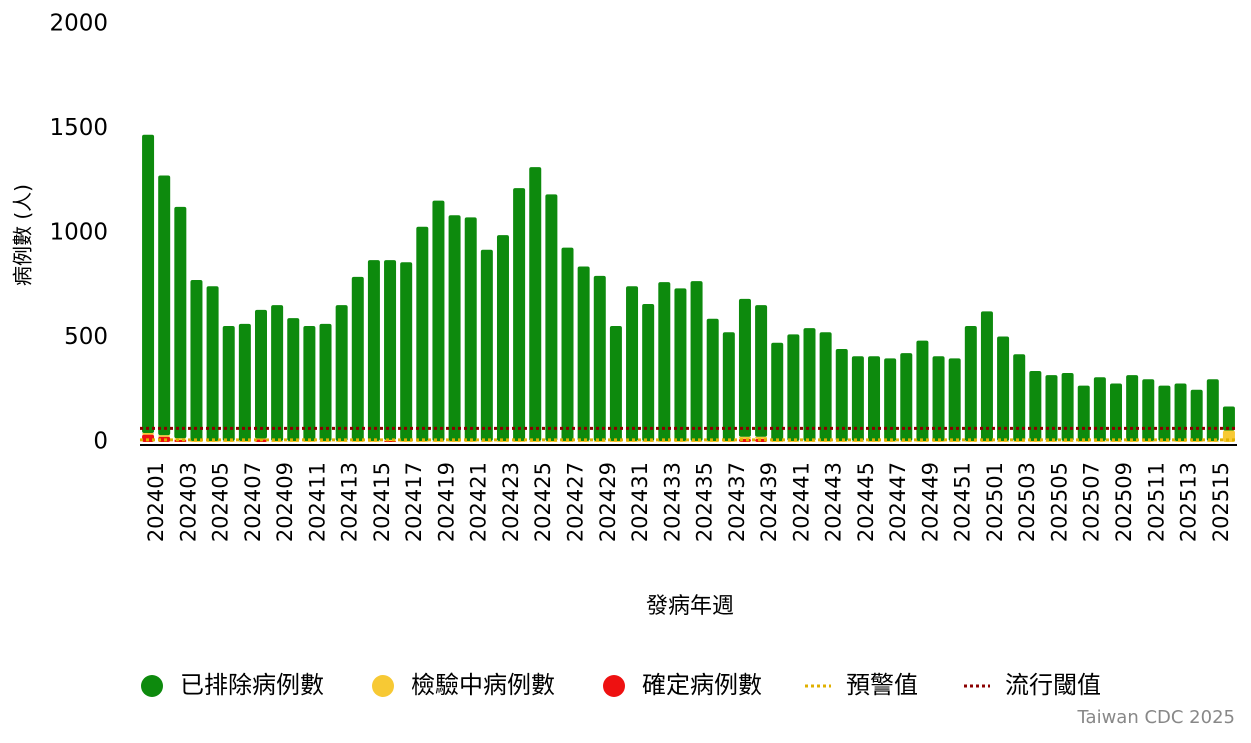 This screenshot has width=1251, height=743. I want to click on legend-label: 已排除病例數, so click(252, 685).